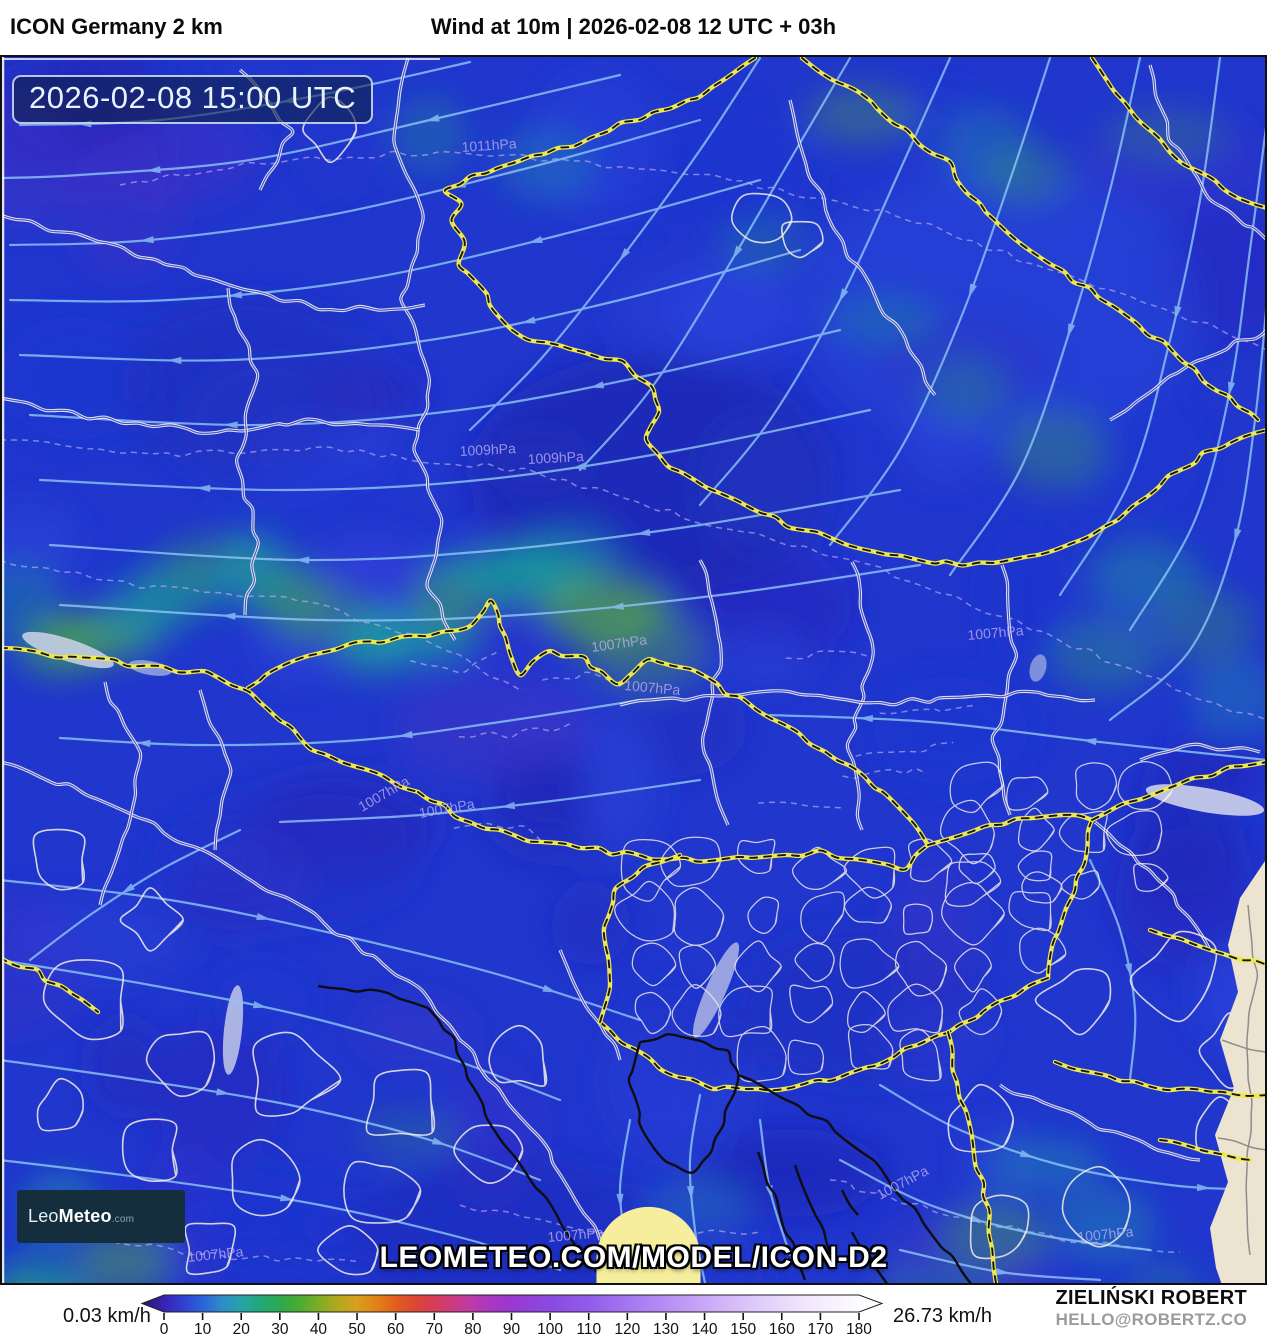 This screenshot has width=1267, height=1337. Describe the element at coordinates (193, 99) in the screenshot. I see `timestamp-badge: 2026-02-08 15:00 UTC` at that location.